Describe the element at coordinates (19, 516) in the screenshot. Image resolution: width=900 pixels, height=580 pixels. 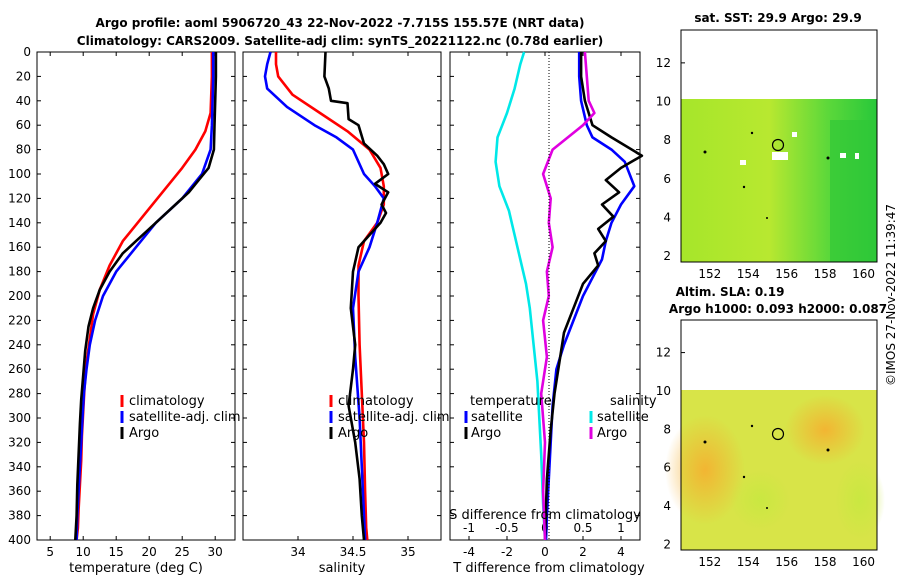
I see `y-tick-label: 380` at that location.